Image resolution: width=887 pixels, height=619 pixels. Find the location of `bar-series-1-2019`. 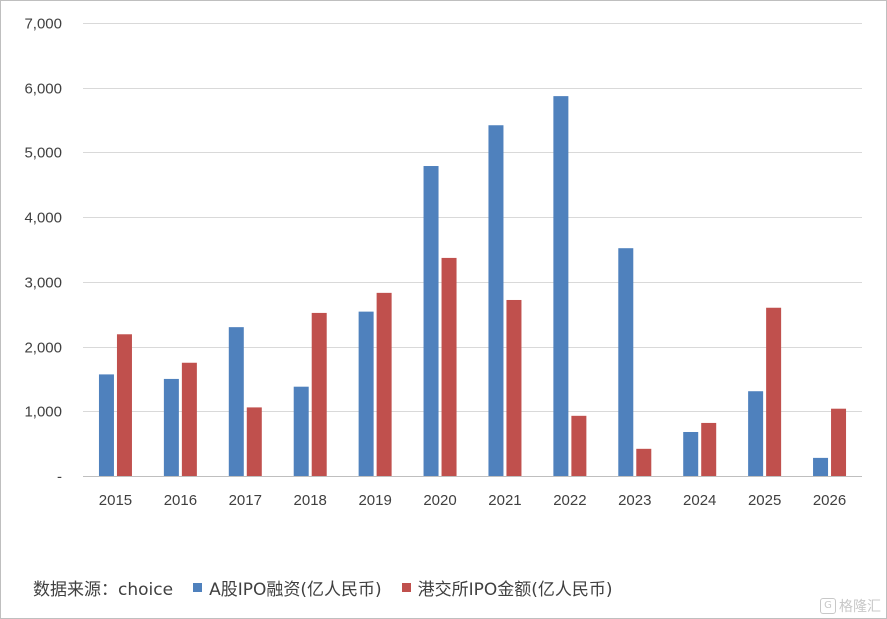

bar-series-1-2019 is located at coordinates (366, 393).